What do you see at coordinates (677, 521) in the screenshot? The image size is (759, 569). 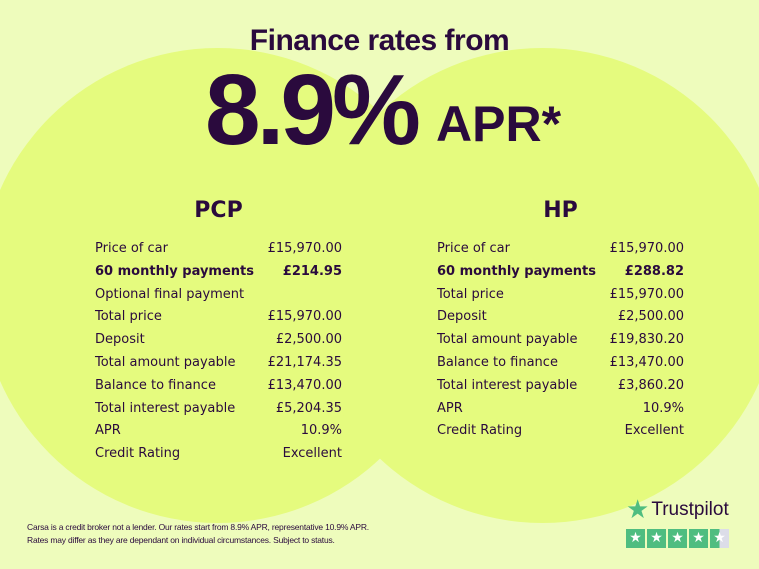 I see `trustpilot-badge: ★ Trustpilot ★ ★ ★ ★ ★` at bounding box center [677, 521].